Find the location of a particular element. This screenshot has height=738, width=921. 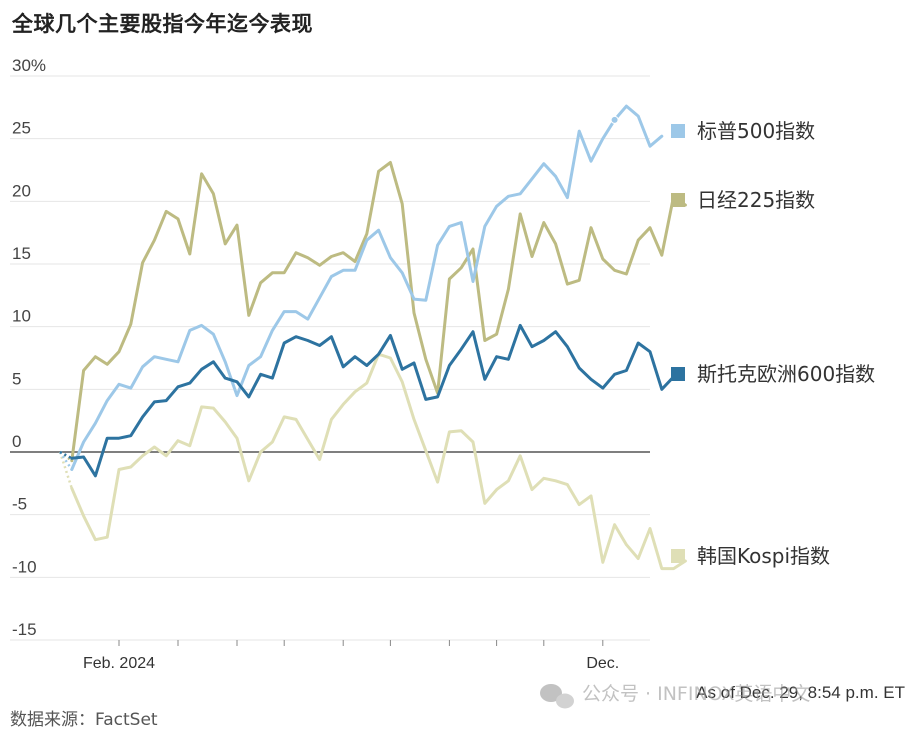

legend-item: 斯托克欧洲600指数 is located at coordinates (773, 374).